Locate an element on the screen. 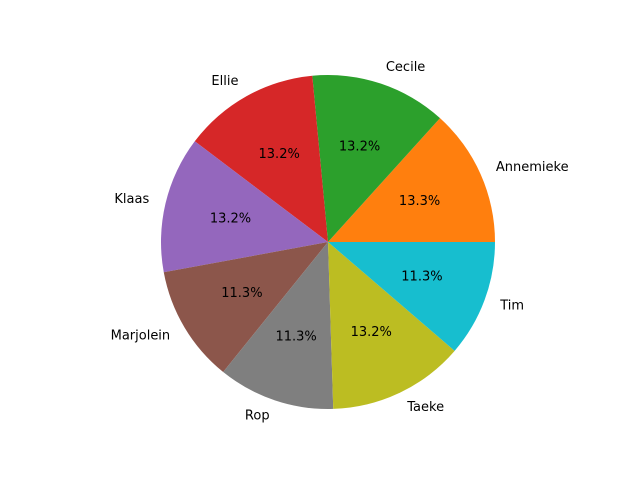 This screenshot has width=640, height=480. pie-slice-marjolein is located at coordinates (245, 307).